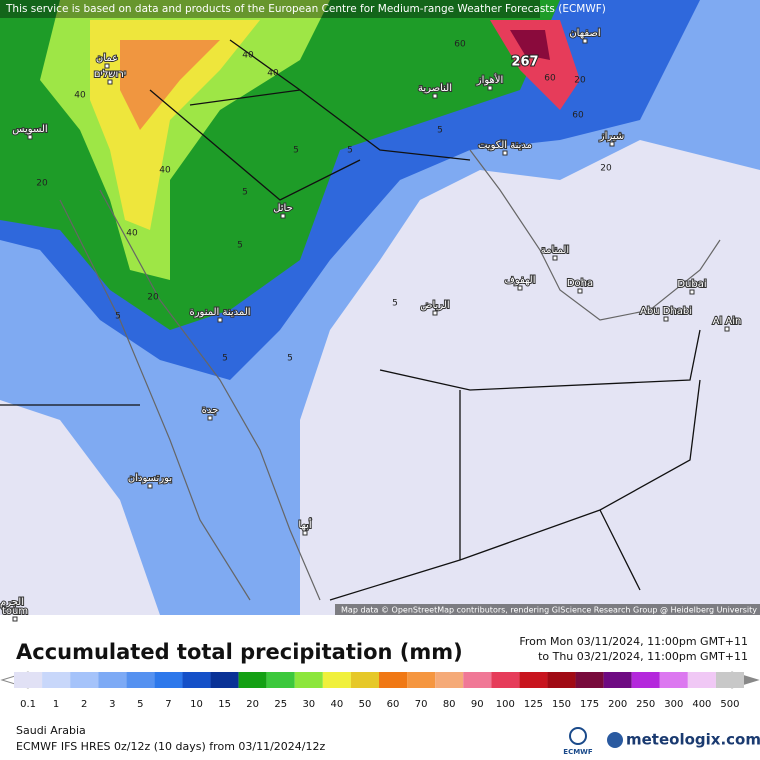 The width and height of the screenshot is (760, 760). What do you see at coordinates (449, 704) in the screenshot?
I see `legend-tick-label: 80` at bounding box center [449, 704].